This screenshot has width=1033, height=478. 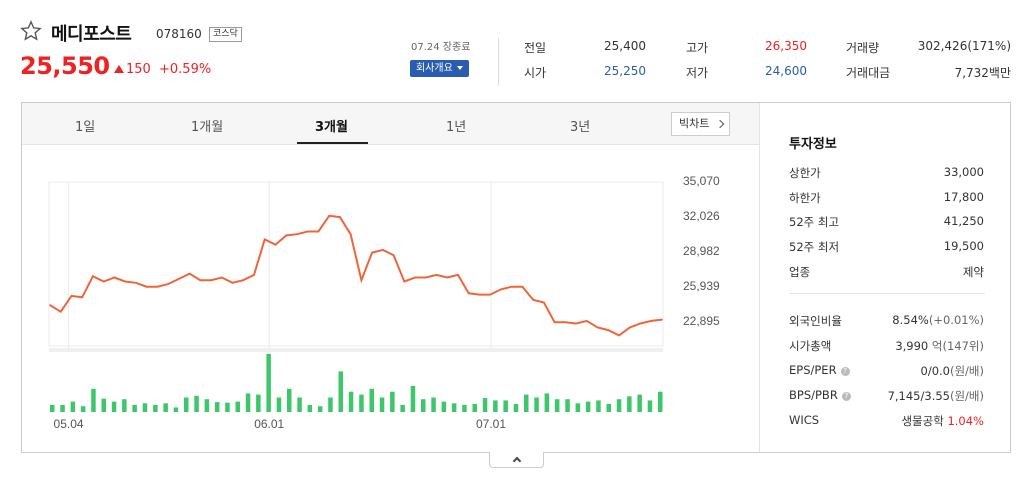 What do you see at coordinates (973, 272) in the screenshot?
I see `sector-value: 제약` at bounding box center [973, 272].